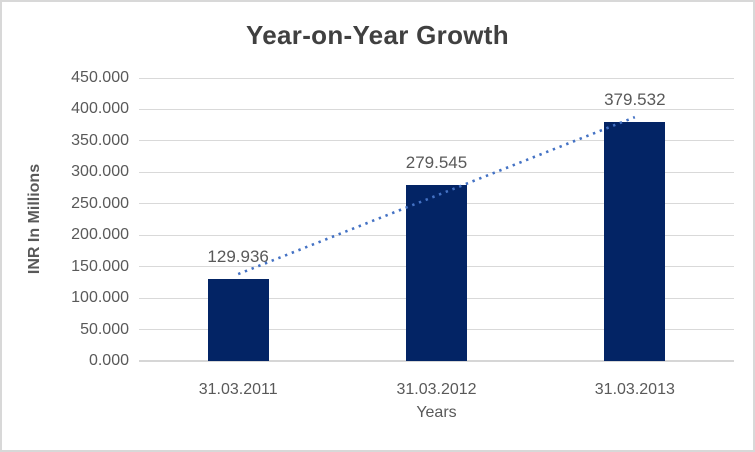  What do you see at coordinates (634, 389) in the screenshot?
I see `x-tick-label: 31.03.2013` at bounding box center [634, 389].